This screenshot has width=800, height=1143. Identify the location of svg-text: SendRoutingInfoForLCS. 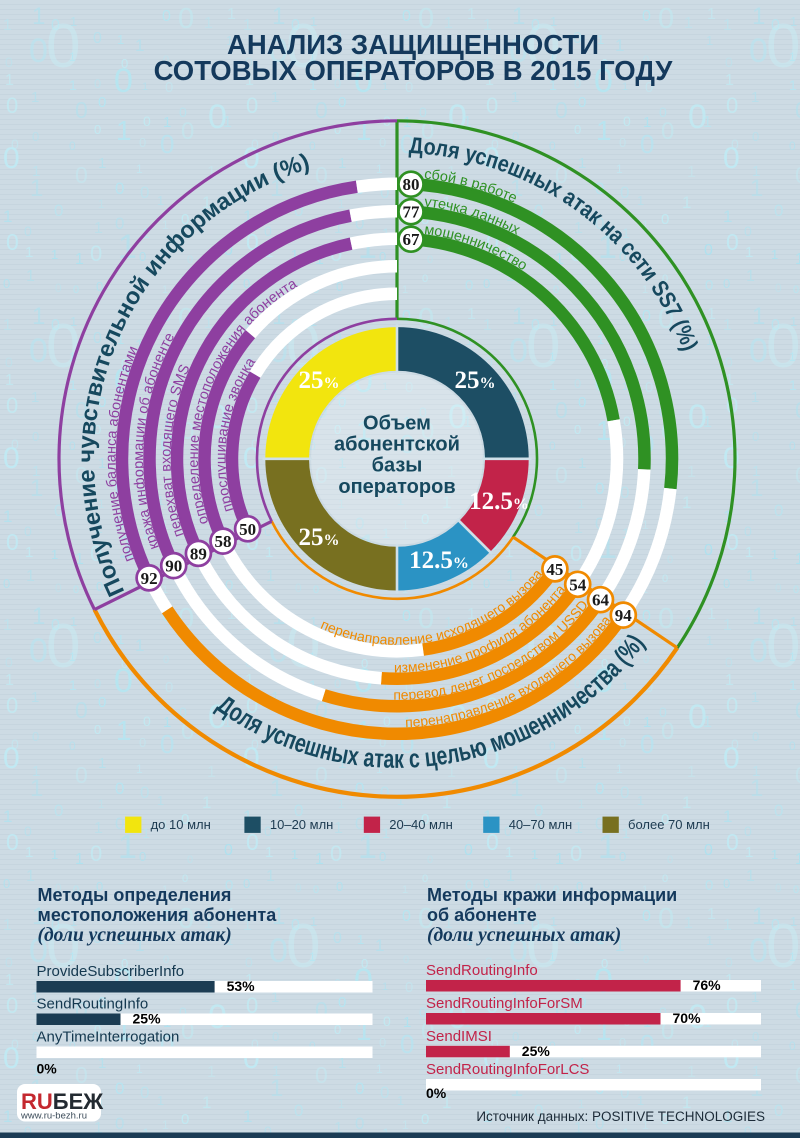
(507, 1069).